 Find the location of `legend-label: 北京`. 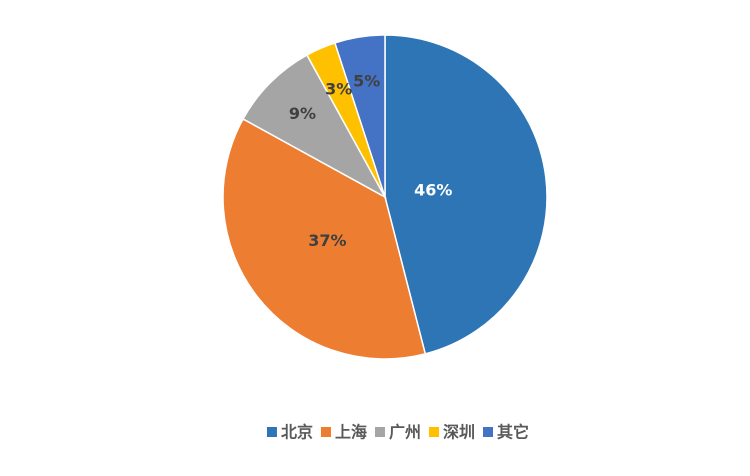

legend-label: 北京 is located at coordinates (297, 432).